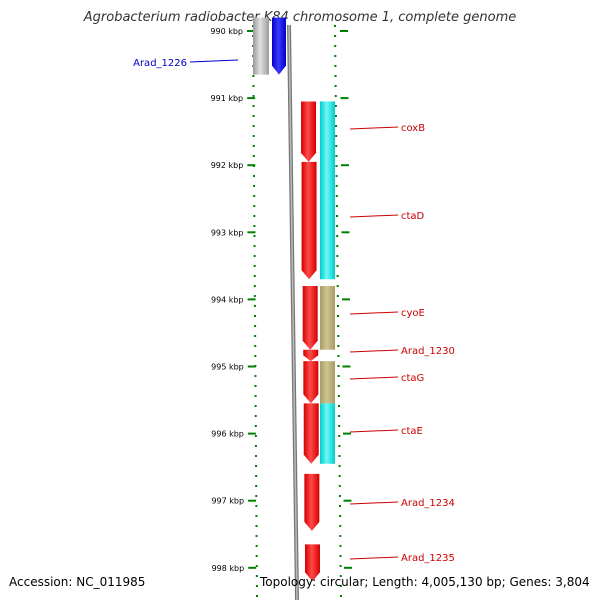  What do you see at coordinates (227, 98) in the screenshot?
I see `scale-tick-label: 991 kbp` at bounding box center [227, 98].